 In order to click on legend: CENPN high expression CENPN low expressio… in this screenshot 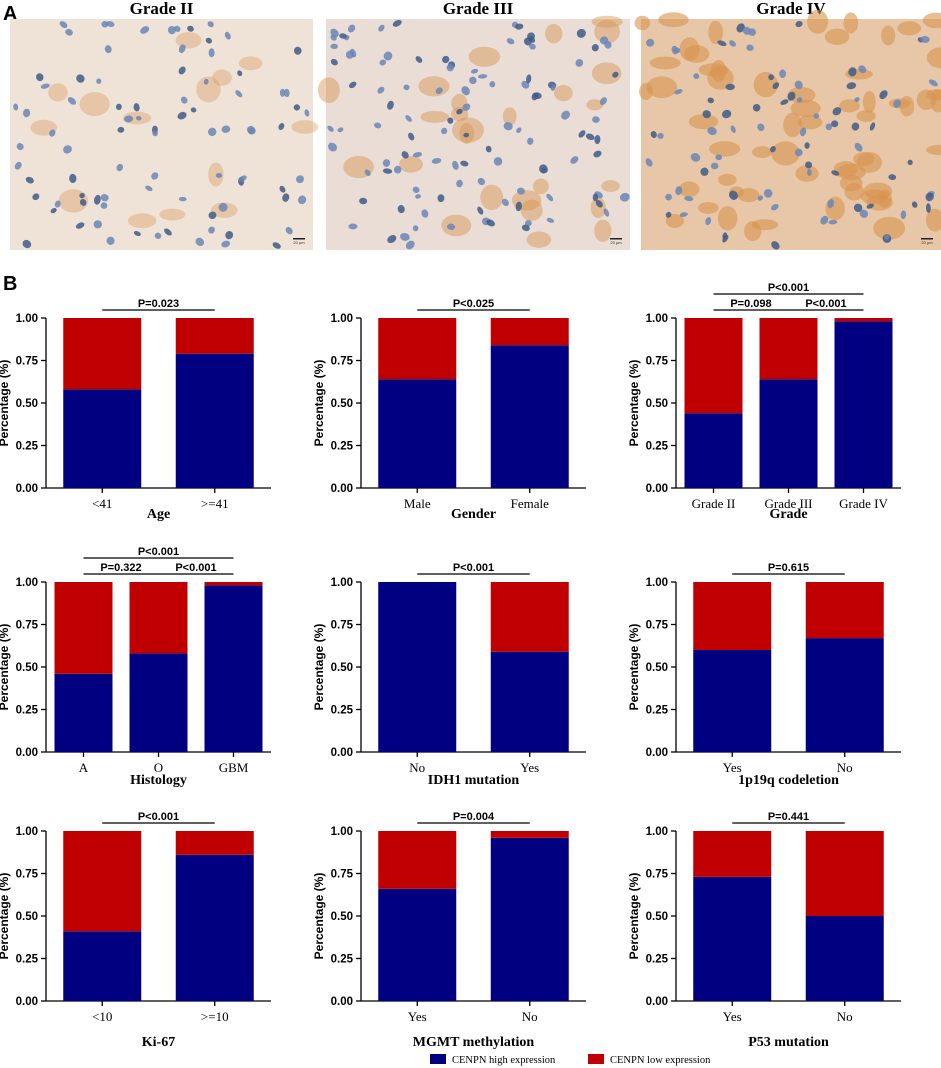, I will do `click(570, 1060)`.